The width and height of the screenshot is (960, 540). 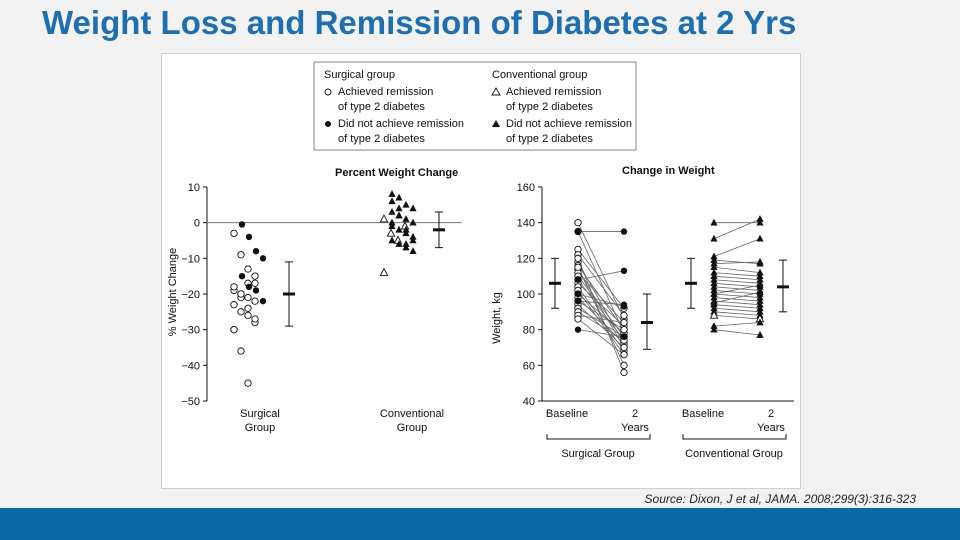 I want to click on legend-conv-achieved-2: of type 2 diabetes, so click(x=549, y=107).